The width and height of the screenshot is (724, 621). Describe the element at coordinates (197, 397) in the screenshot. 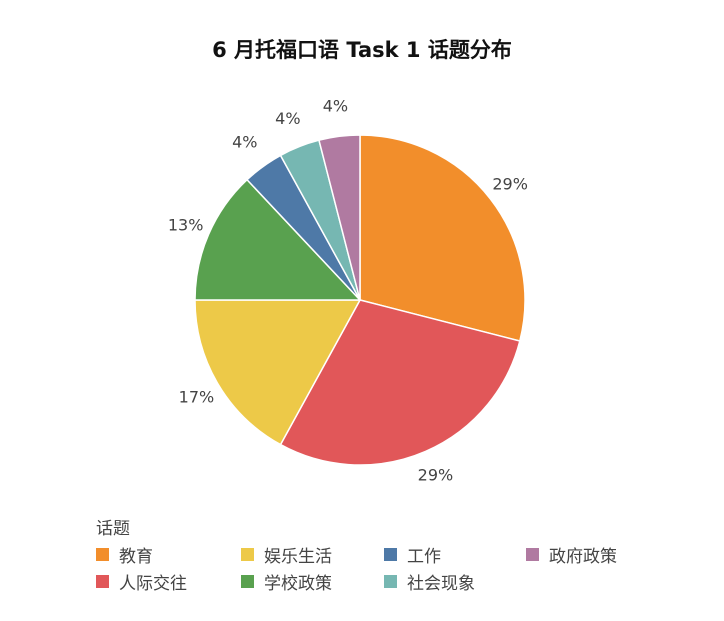

I see `slice-label-2: 17%` at that location.